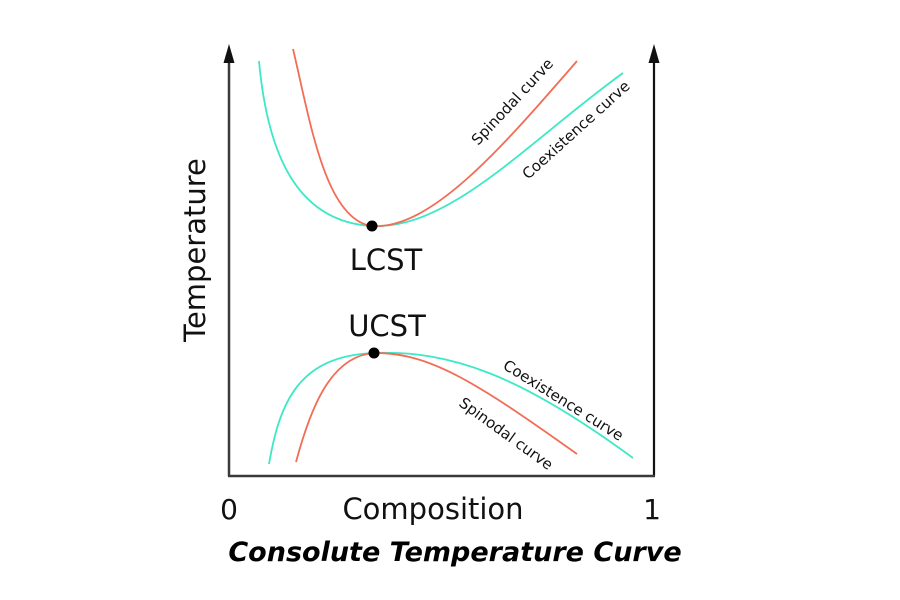 The image size is (900, 600). What do you see at coordinates (387, 326) in the screenshot?
I see `ucst-label: UCST` at bounding box center [387, 326].